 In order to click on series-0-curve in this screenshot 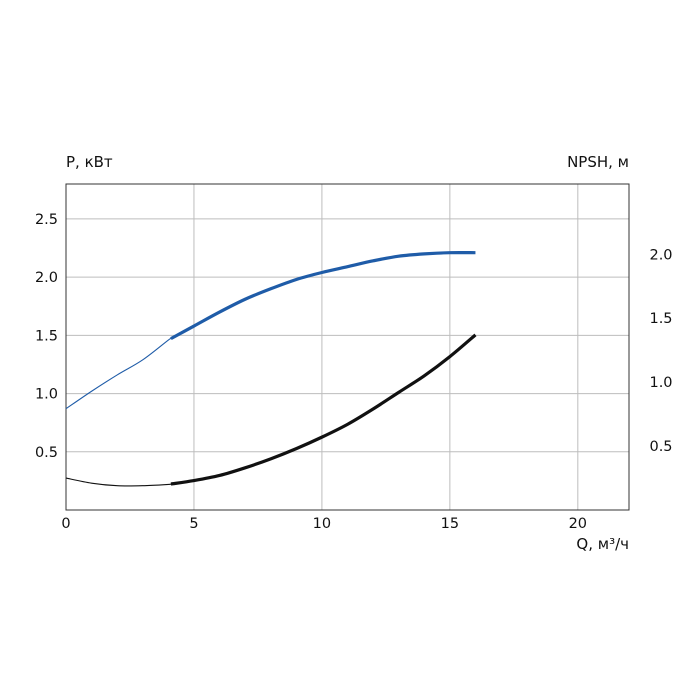, I will do `click(270, 330)`.